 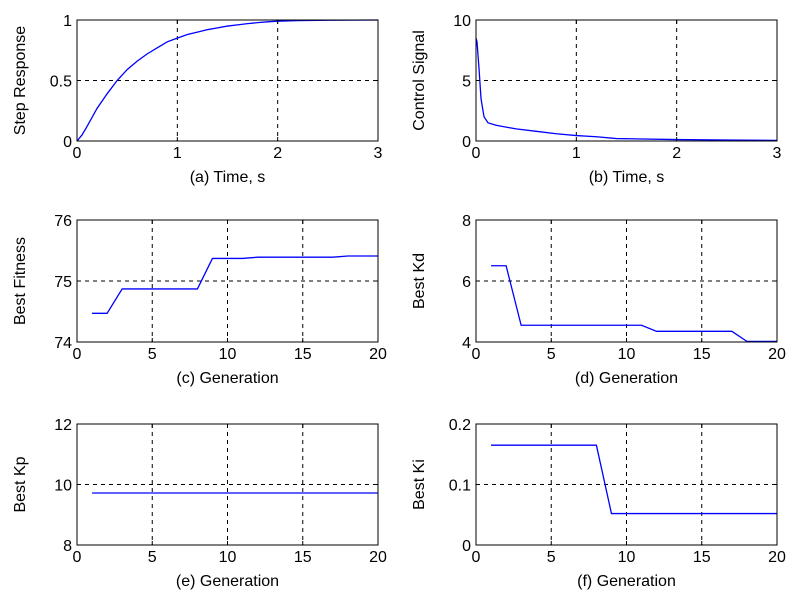 I want to click on y-axis-label: Best Kp, so click(x=20, y=484).